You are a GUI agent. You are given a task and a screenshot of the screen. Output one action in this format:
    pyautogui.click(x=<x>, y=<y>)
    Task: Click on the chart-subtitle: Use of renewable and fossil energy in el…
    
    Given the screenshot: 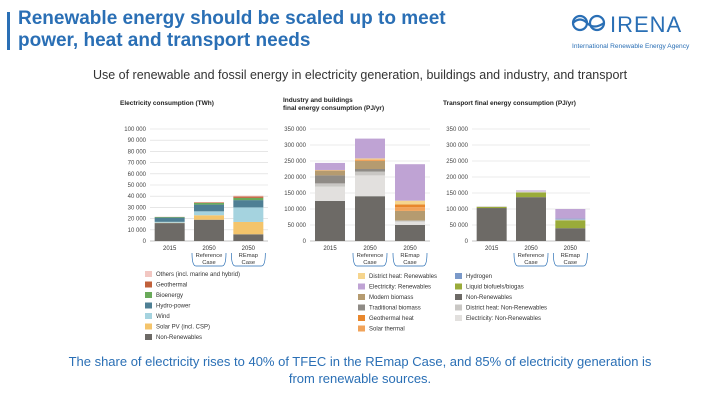 What is the action you would take?
    pyautogui.click(x=360, y=75)
    